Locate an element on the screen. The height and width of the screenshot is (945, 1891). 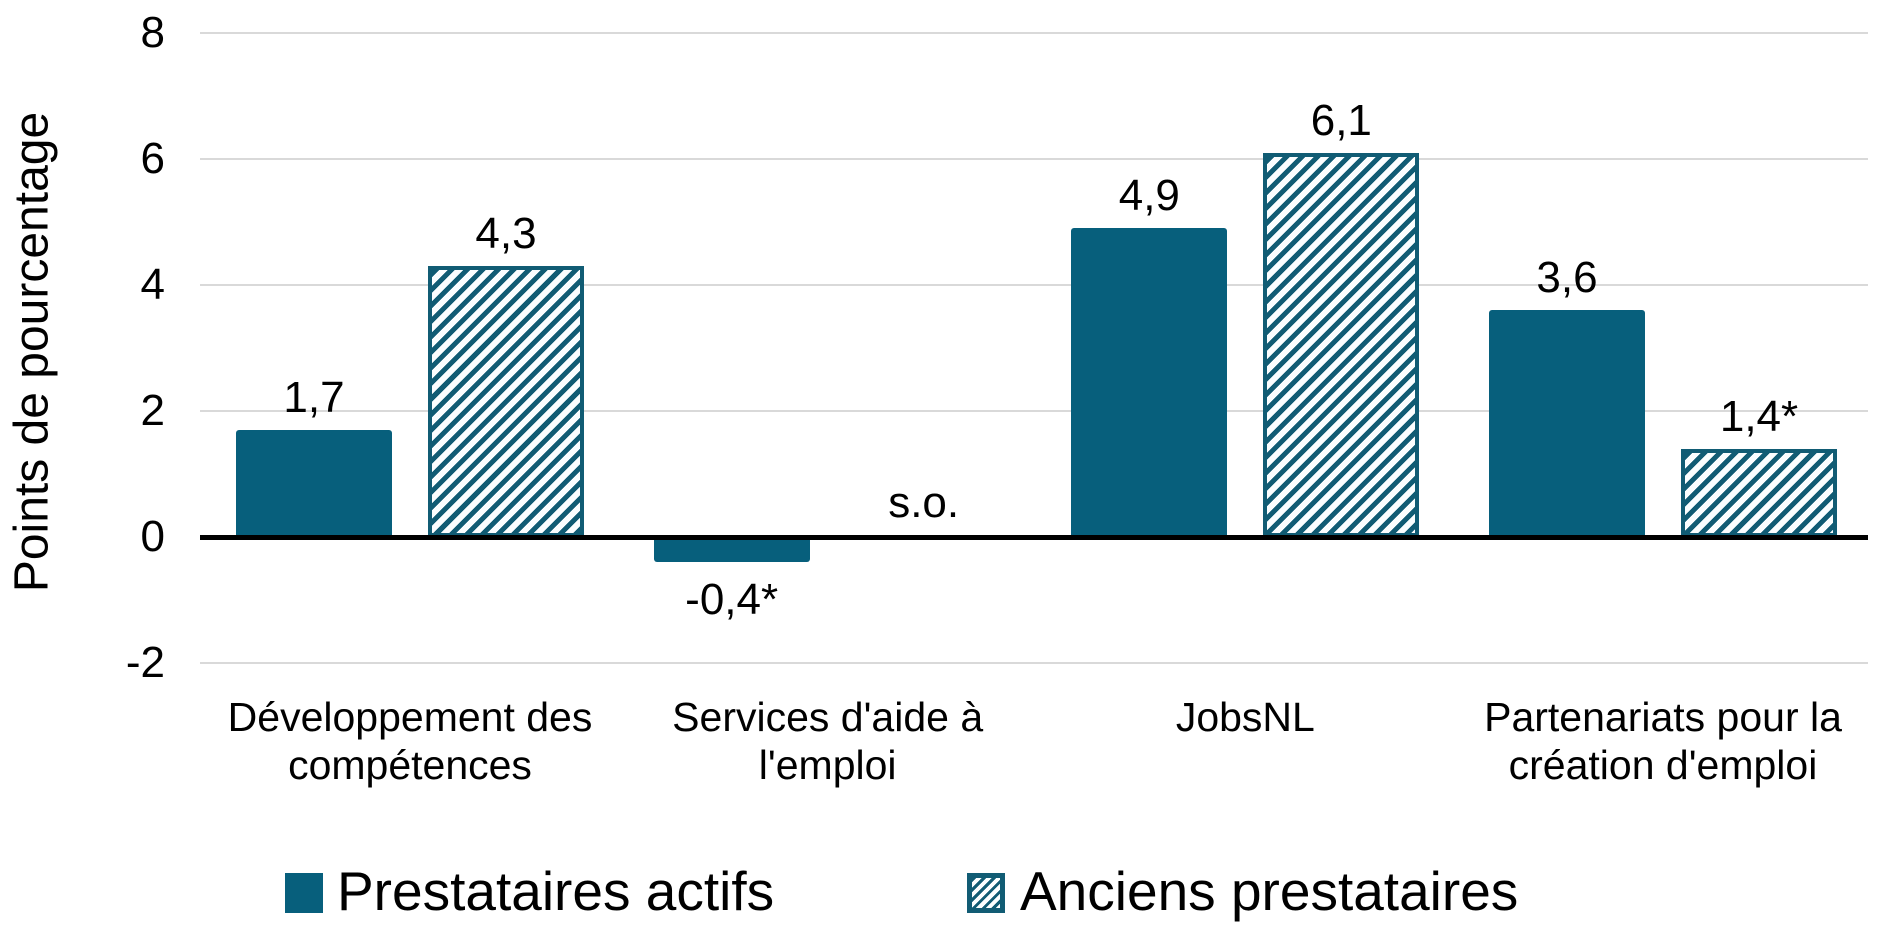
y-tick-label-2: 2 is located at coordinates (152, 410).